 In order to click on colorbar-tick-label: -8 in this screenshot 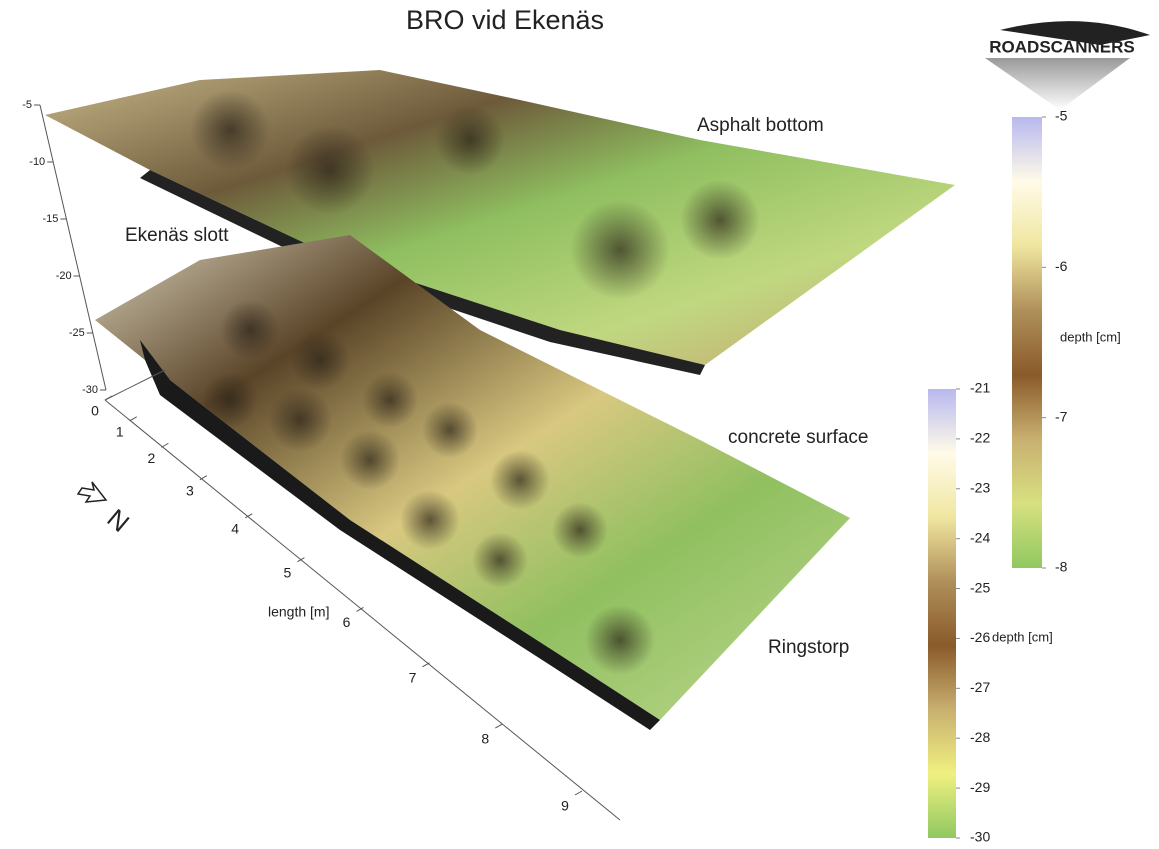, I will do `click(1061, 567)`.